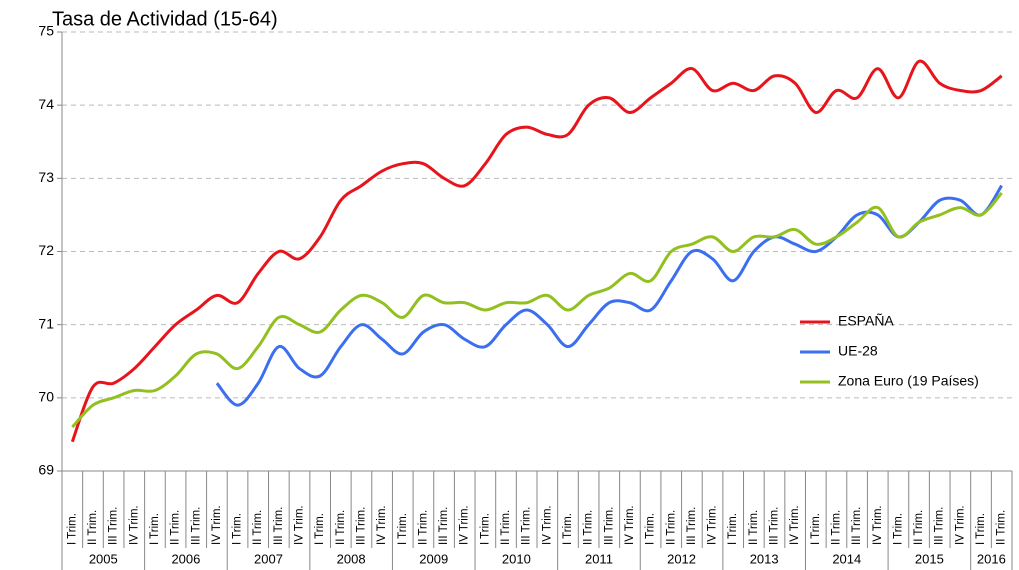  What do you see at coordinates (929, 558) in the screenshot?
I see `year-label: 2015` at bounding box center [929, 558].